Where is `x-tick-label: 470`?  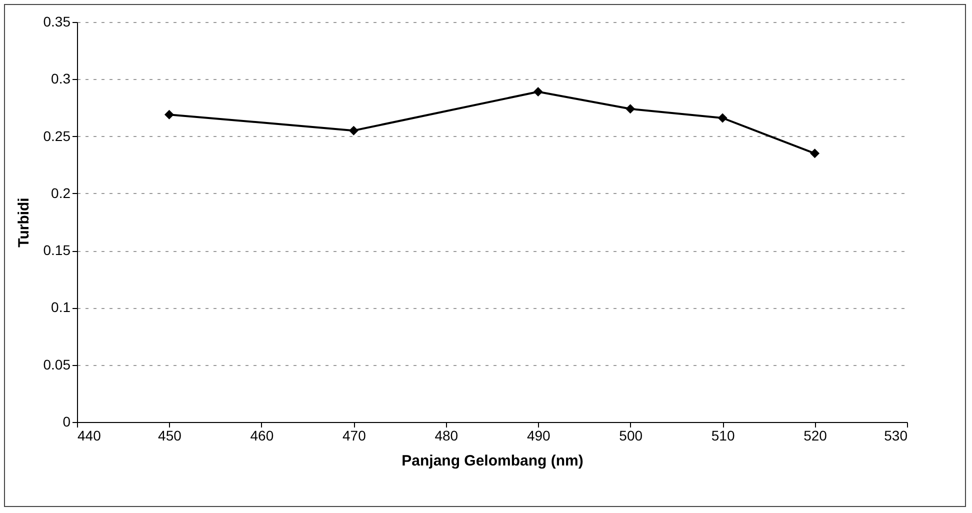
x-tick-label: 470 is located at coordinates (354, 436).